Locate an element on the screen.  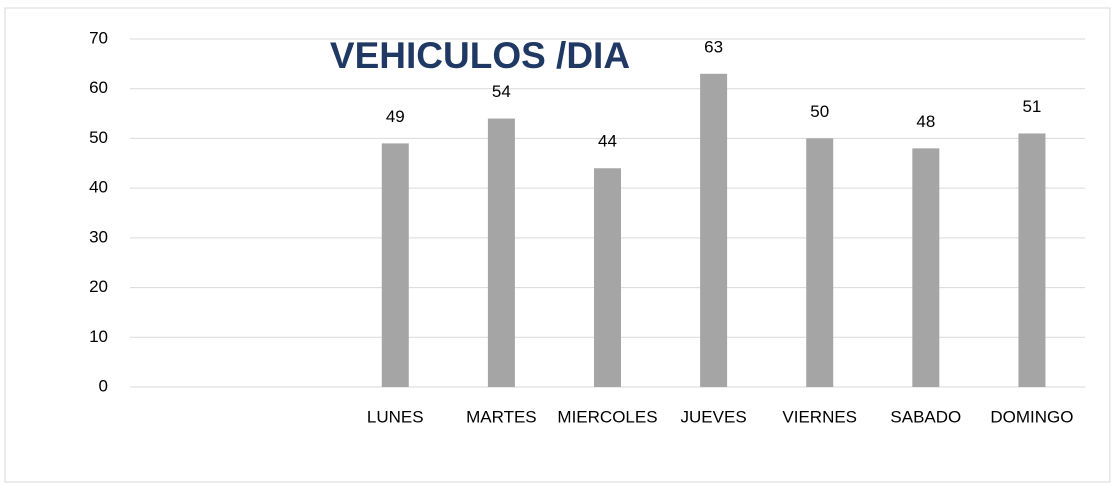
data-label: 44 is located at coordinates (607, 141).